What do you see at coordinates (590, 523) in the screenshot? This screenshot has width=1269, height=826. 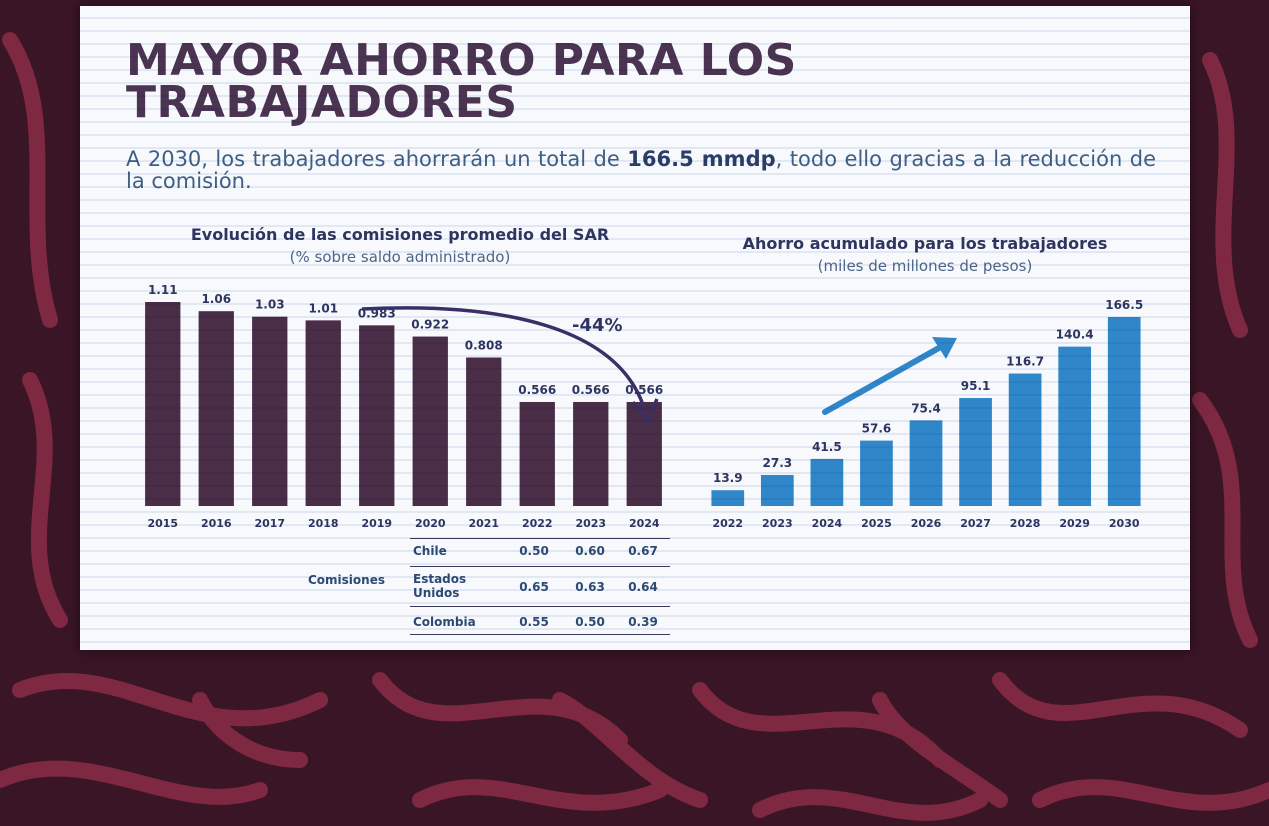 I see `left-chart-tick-label: 2023` at bounding box center [590, 523].